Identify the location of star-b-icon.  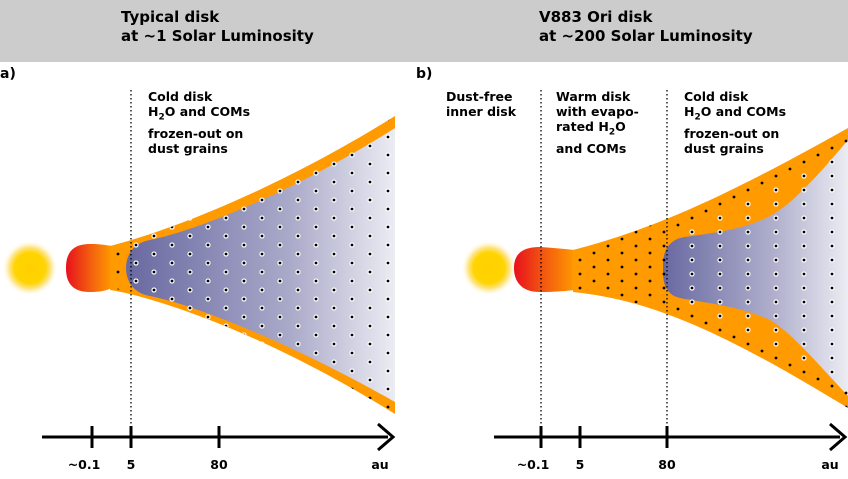
(489, 268).